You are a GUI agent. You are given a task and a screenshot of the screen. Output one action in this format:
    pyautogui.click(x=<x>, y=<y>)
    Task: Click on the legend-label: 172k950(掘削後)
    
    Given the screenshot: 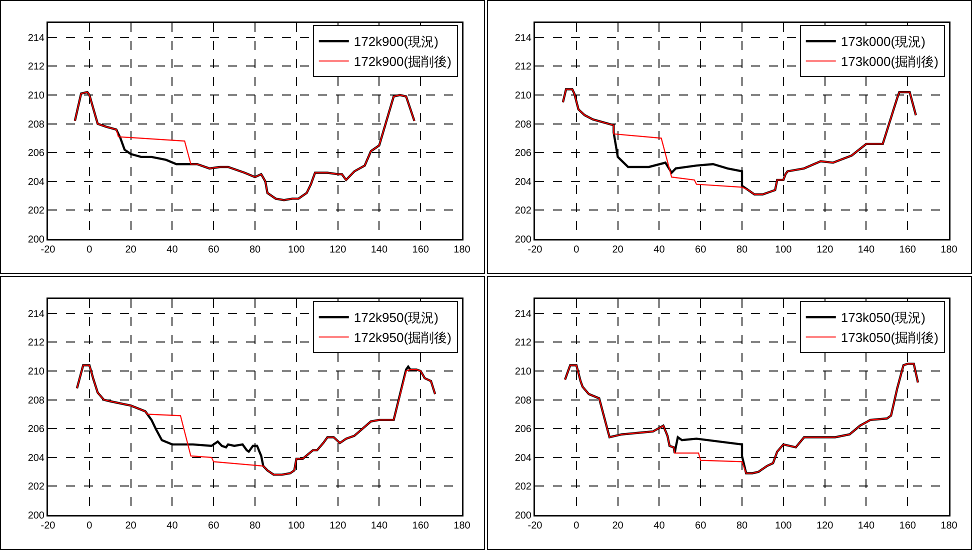 What is the action you would take?
    pyautogui.click(x=403, y=338)
    